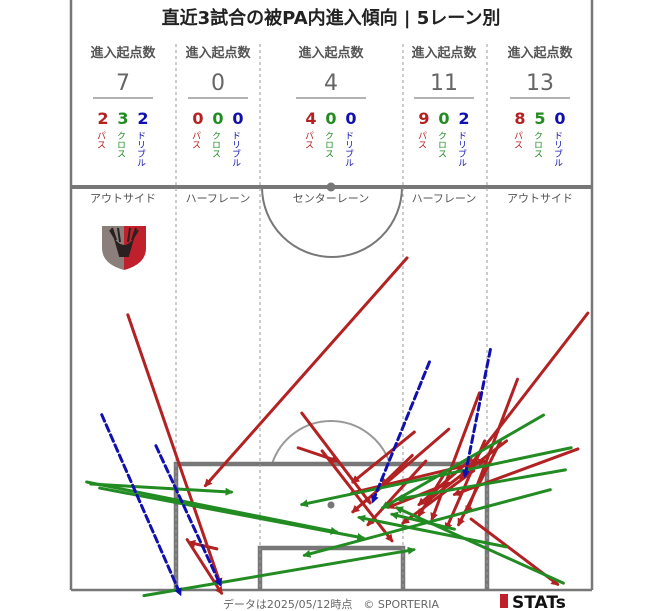 The height and width of the screenshot is (611, 663). I want to click on center-spot, so click(331, 187).